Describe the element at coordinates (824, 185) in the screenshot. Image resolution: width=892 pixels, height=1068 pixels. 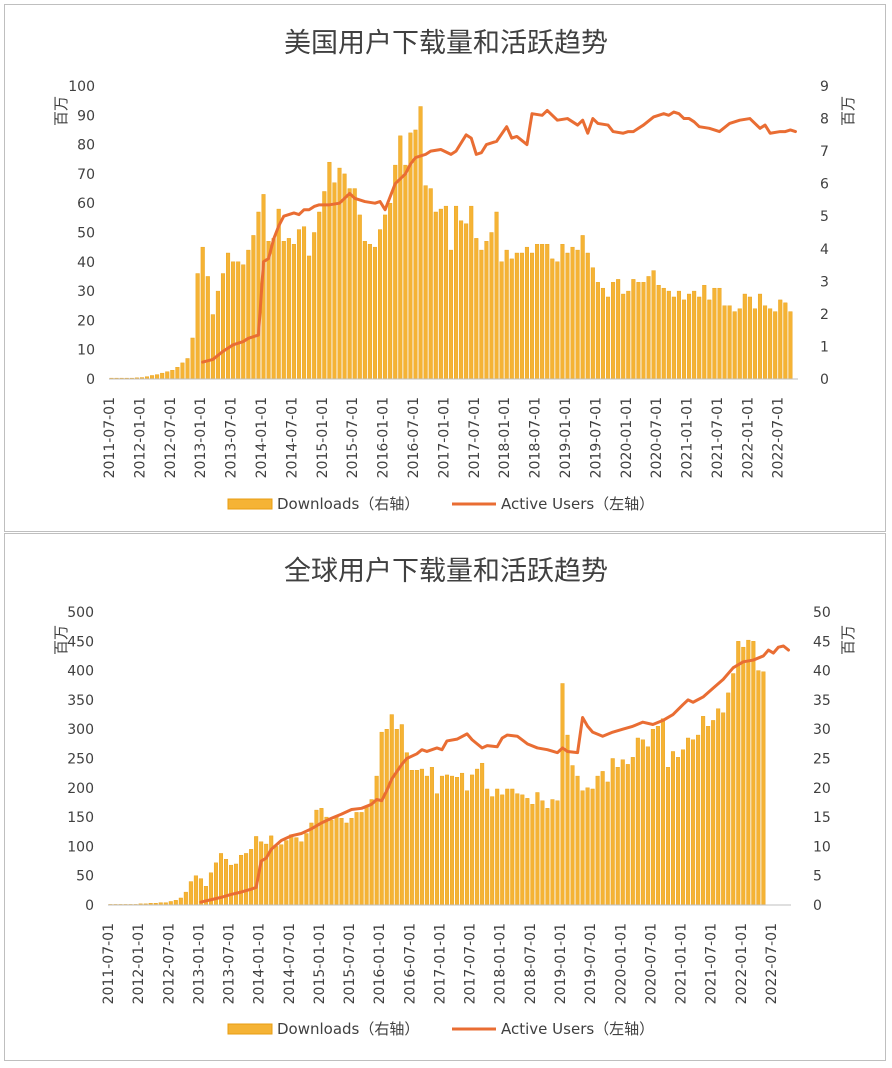
I see `y-right-tick-label: 6` at that location.